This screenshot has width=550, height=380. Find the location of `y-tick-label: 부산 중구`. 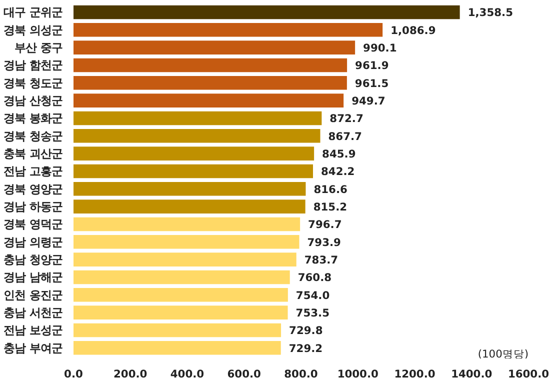

y-tick-label: 부산 중구 is located at coordinates (38, 47).